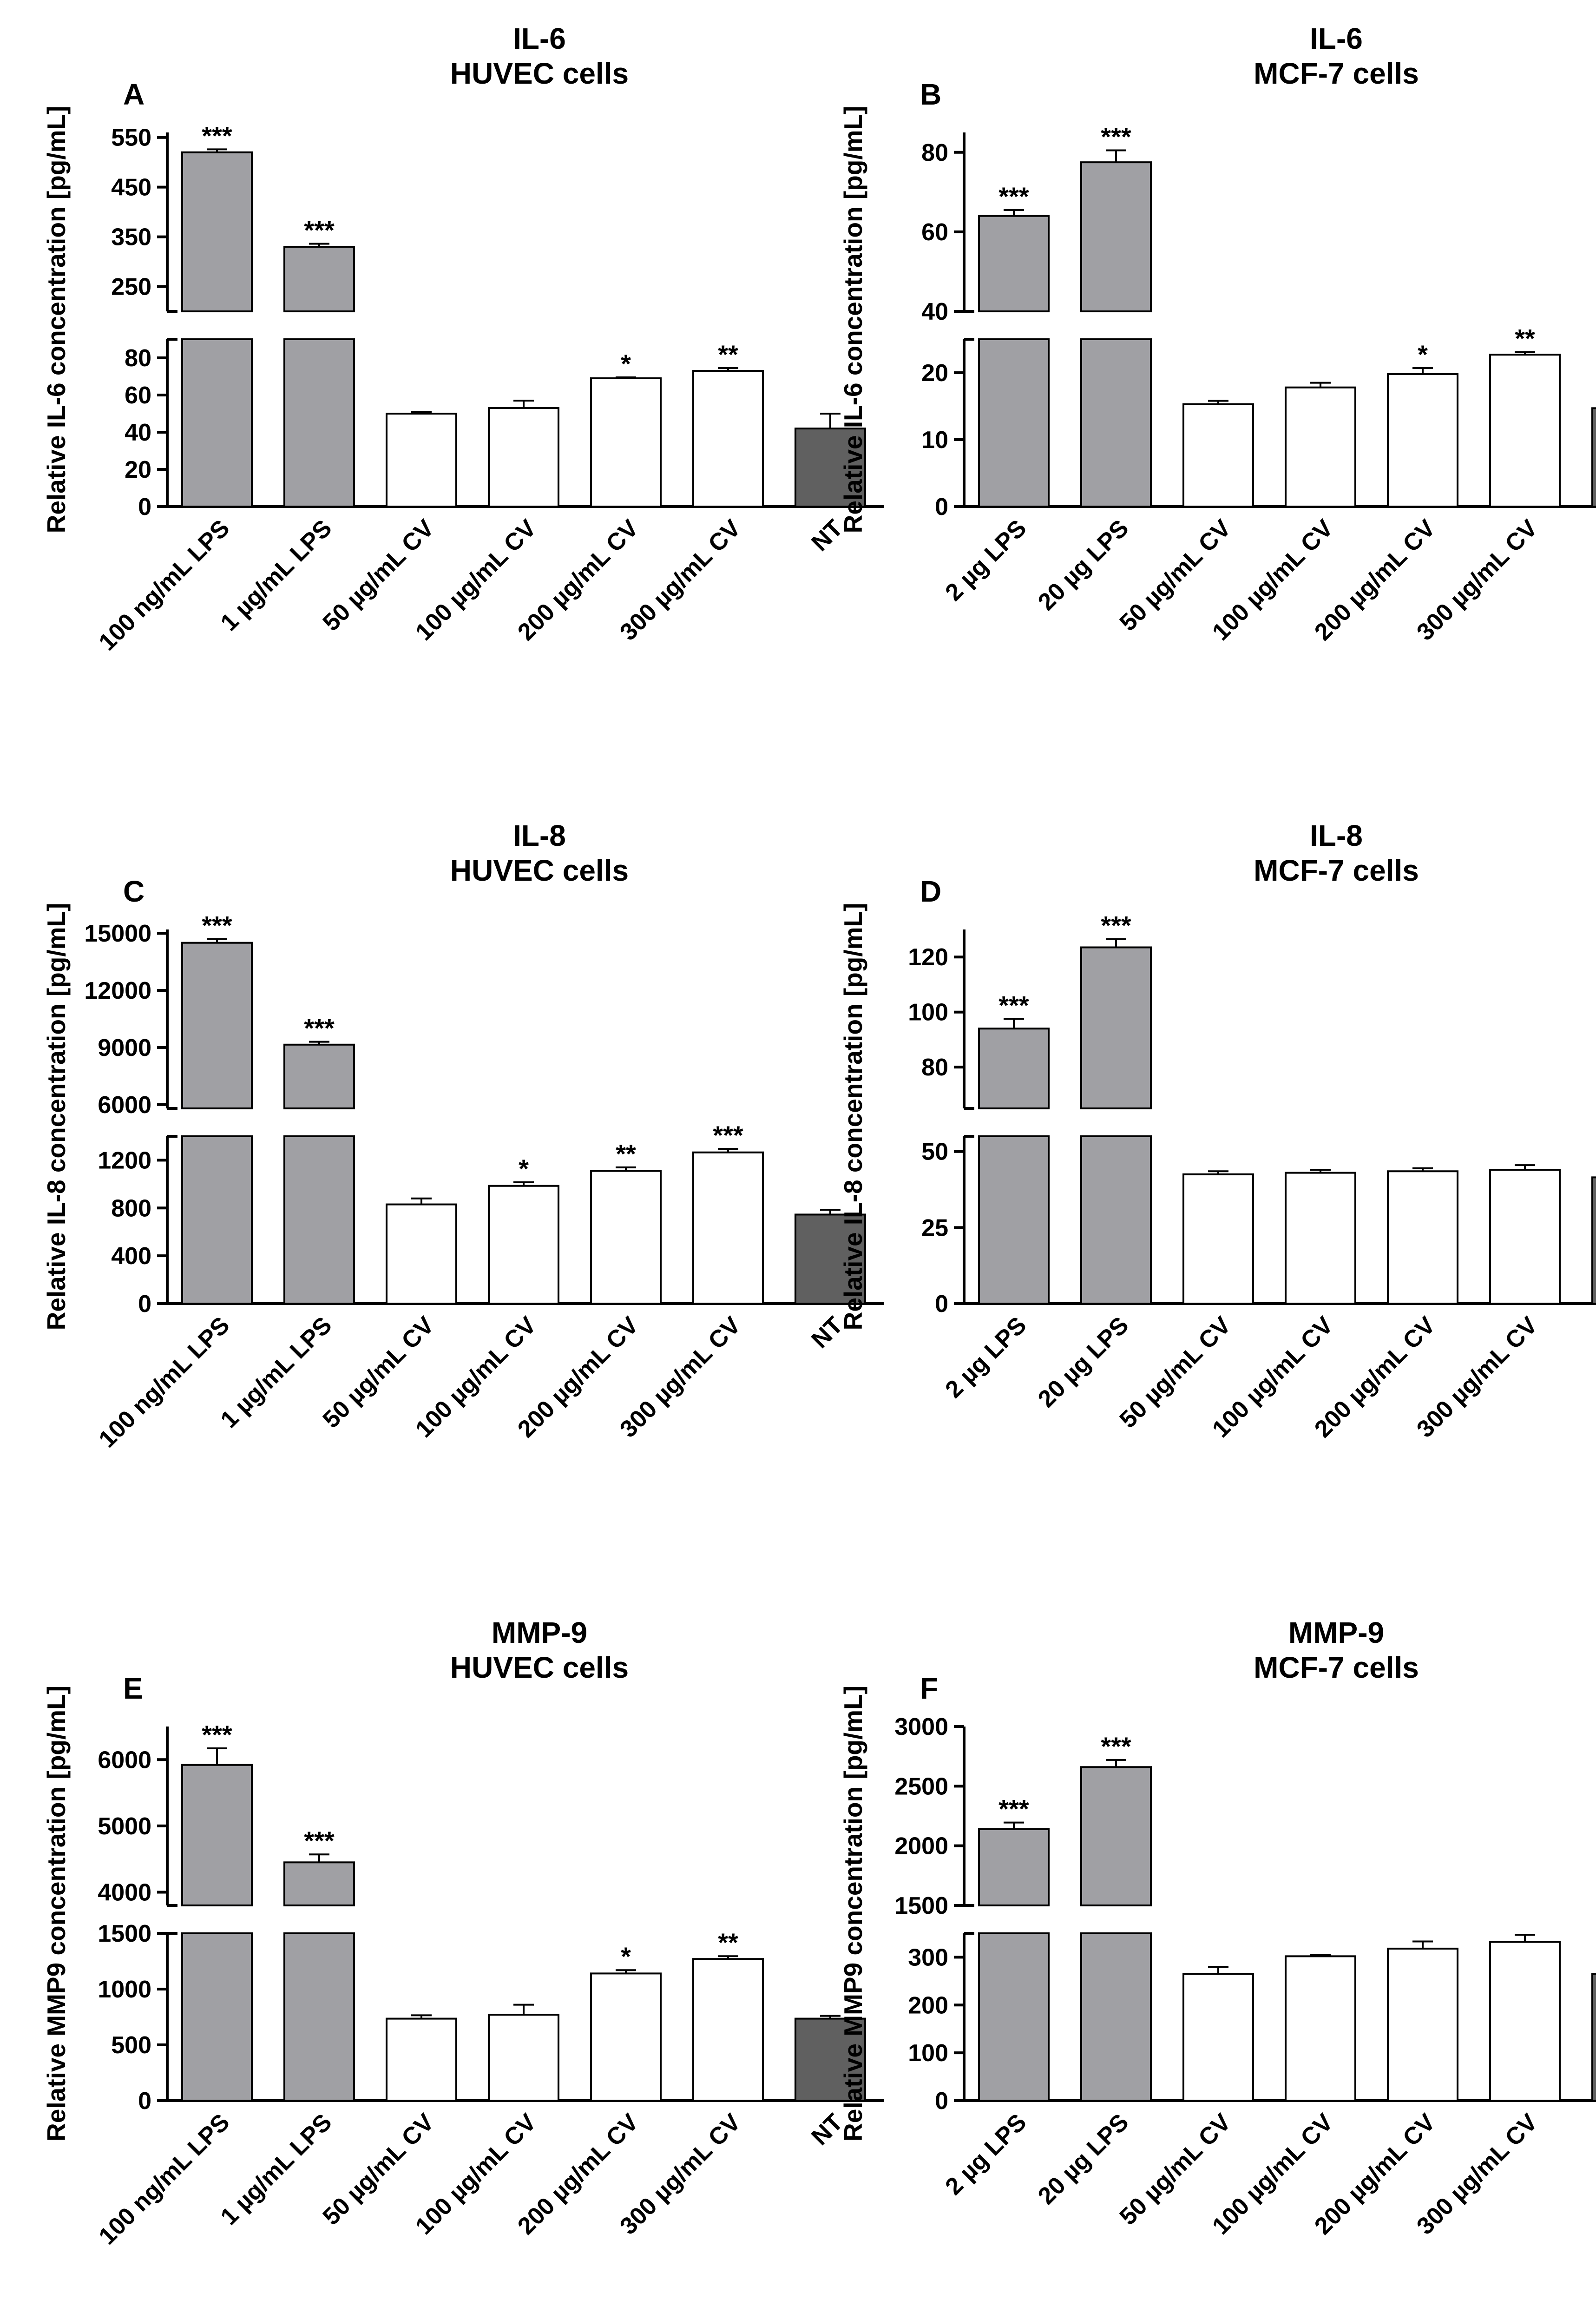 Image resolution: width=1596 pixels, height=2300 pixels. What do you see at coordinates (921, 1726) in the screenshot?
I see `y-tick-label: 3000` at bounding box center [921, 1726].